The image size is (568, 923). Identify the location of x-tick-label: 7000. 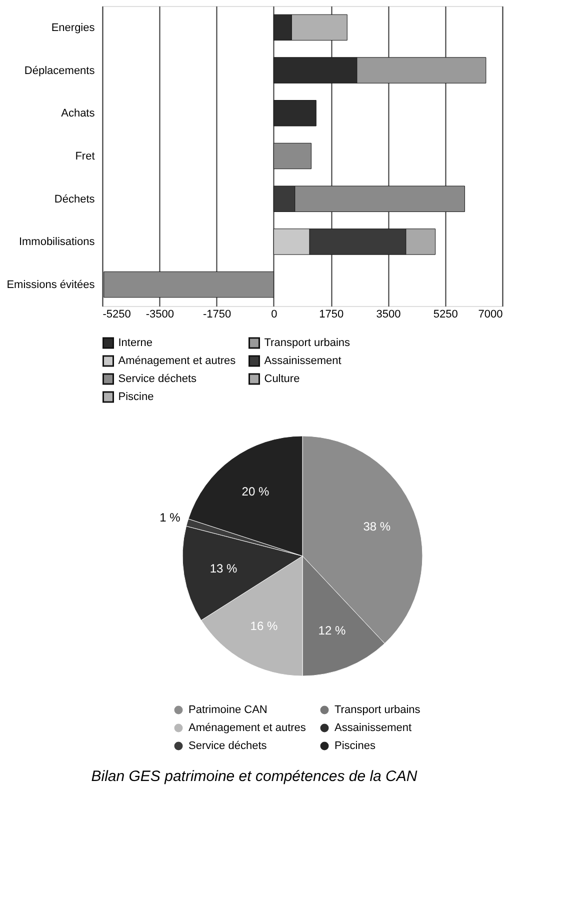
(490, 314).